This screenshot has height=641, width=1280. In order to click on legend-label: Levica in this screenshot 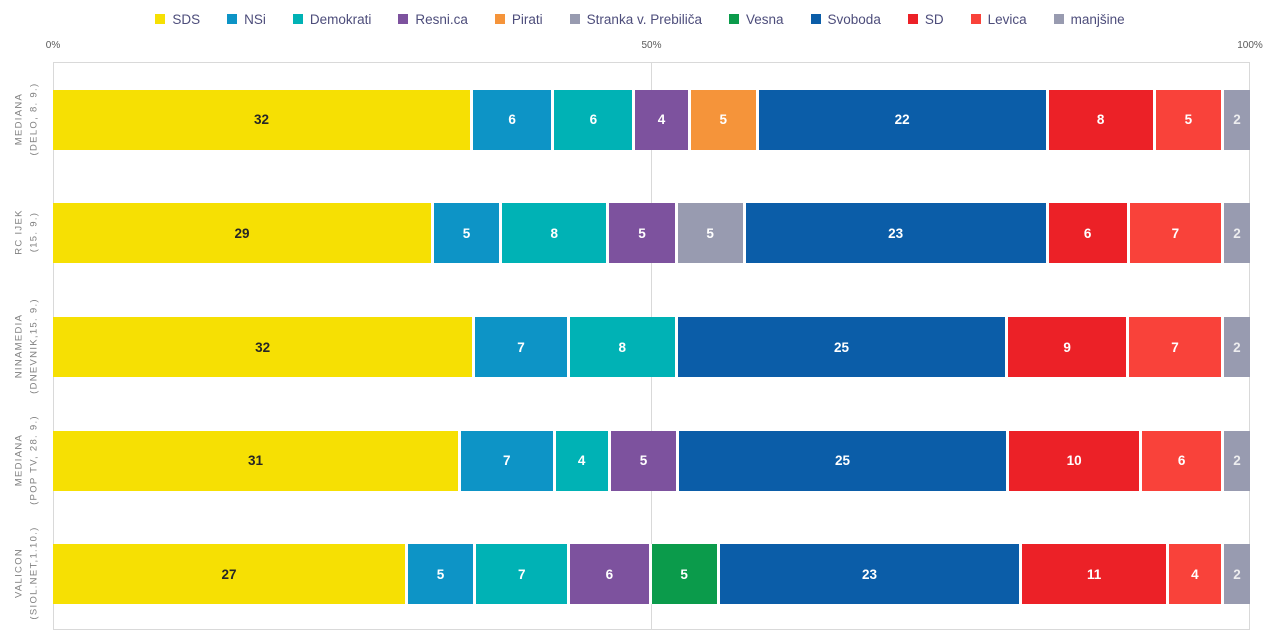, I will do `click(1007, 19)`.